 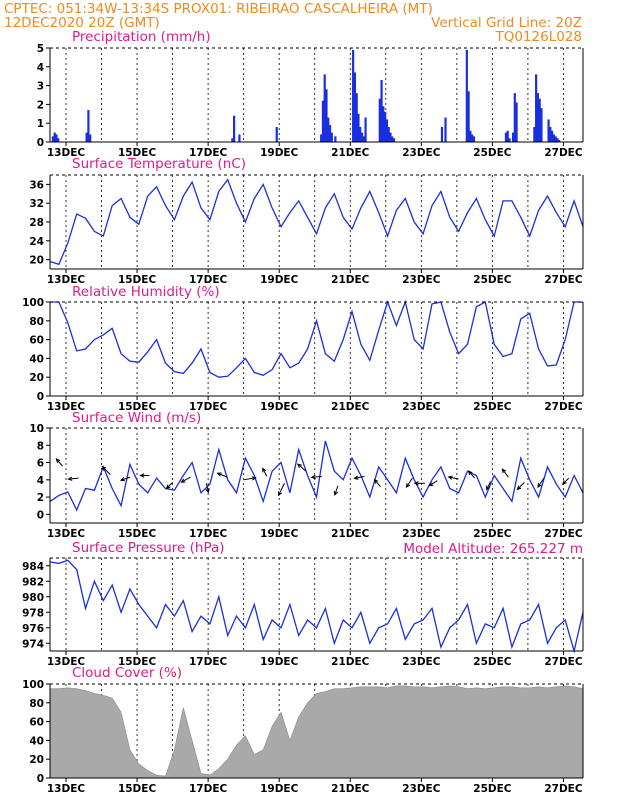 I want to click on y-tick-label: 60, so click(x=36, y=341).